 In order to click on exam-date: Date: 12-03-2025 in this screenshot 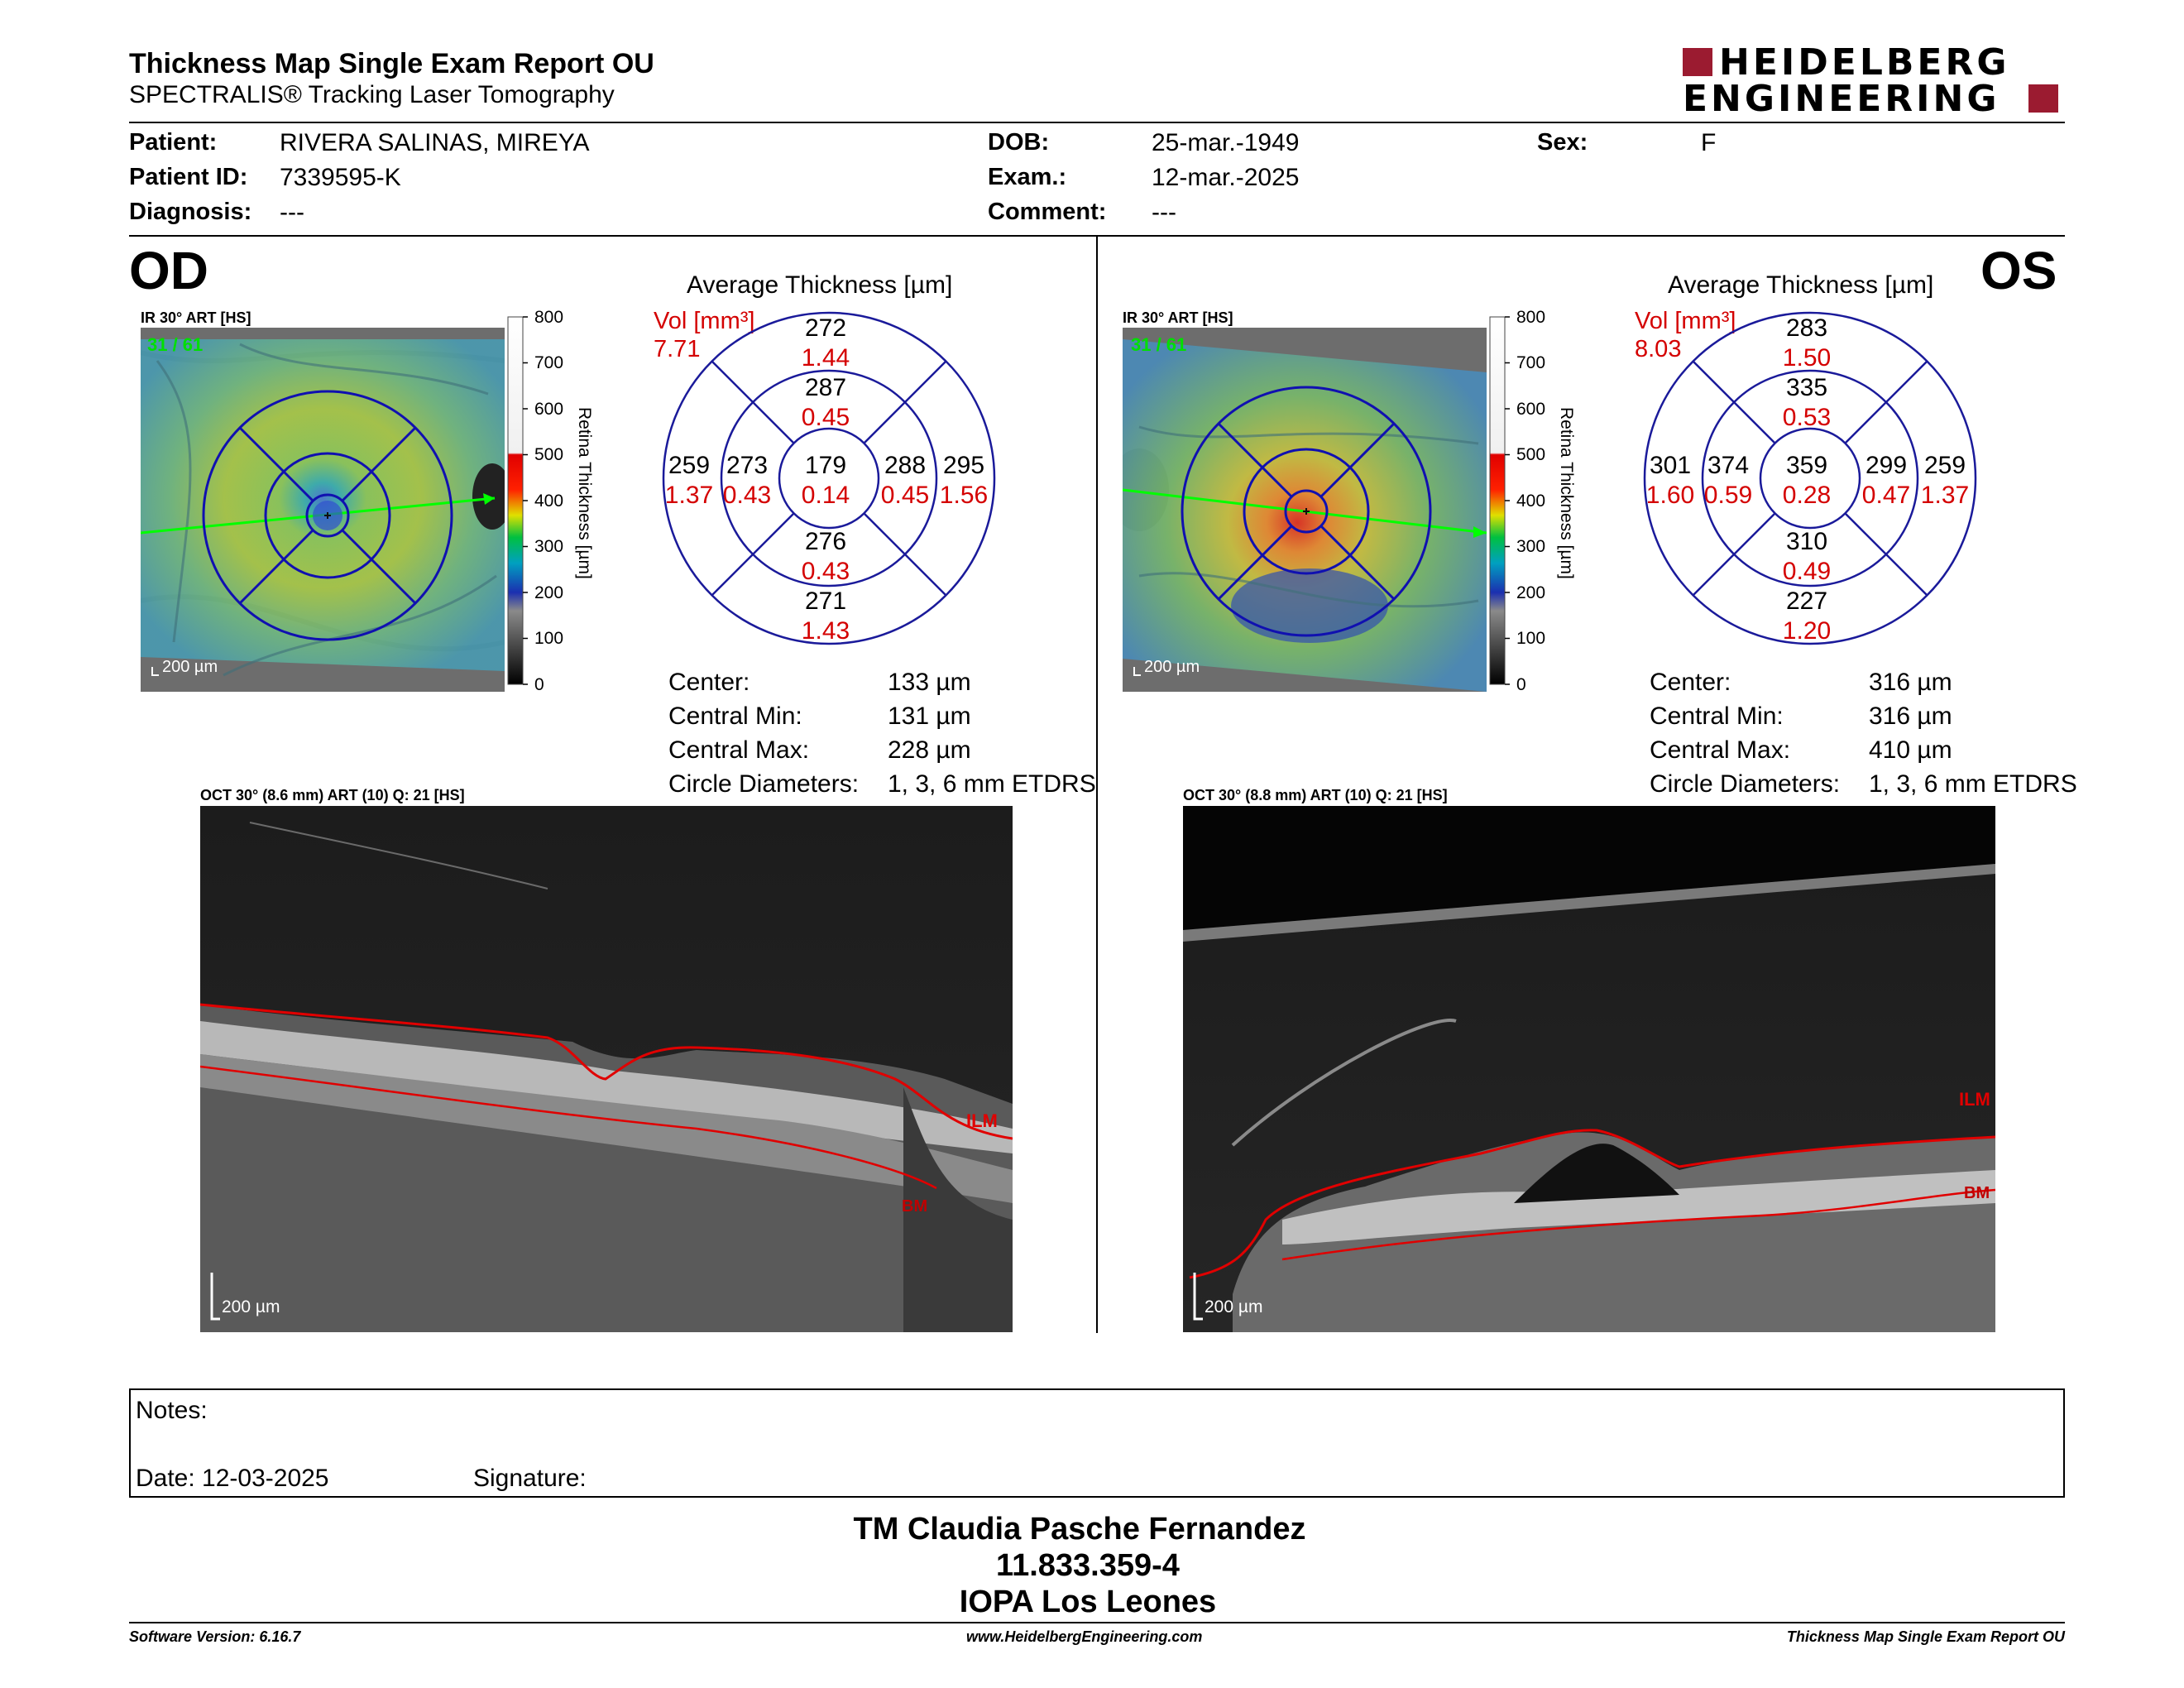, I will do `click(232, 1478)`.